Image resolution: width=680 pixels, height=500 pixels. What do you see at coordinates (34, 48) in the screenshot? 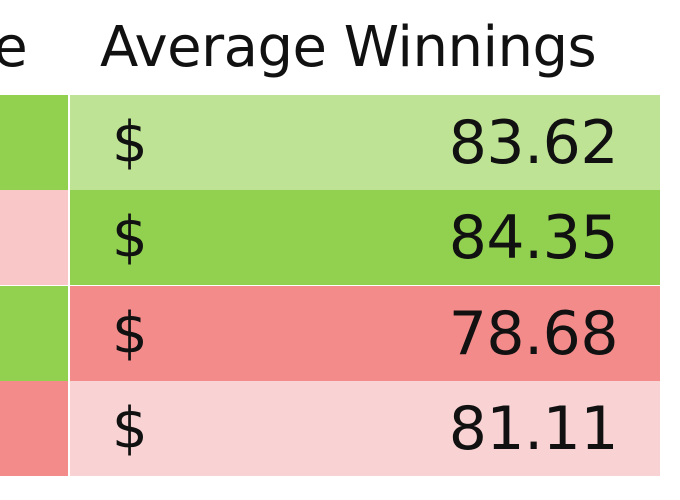
I see `column-header-partial: re` at bounding box center [34, 48].